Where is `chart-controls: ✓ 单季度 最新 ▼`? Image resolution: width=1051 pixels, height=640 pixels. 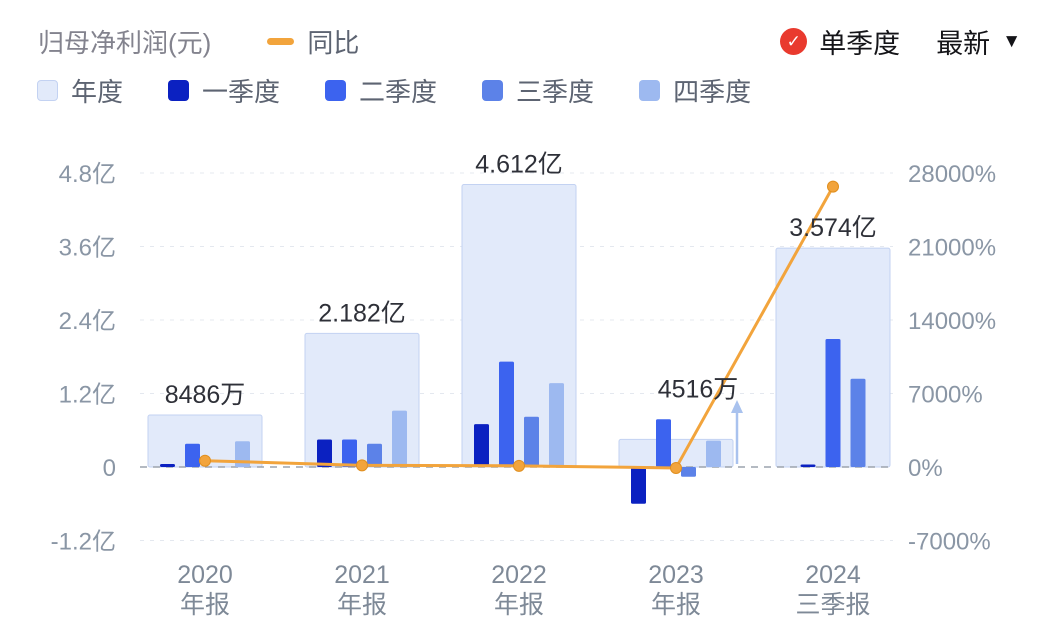 chart-controls: ✓ 单季度 最新 ▼ is located at coordinates (900, 41).